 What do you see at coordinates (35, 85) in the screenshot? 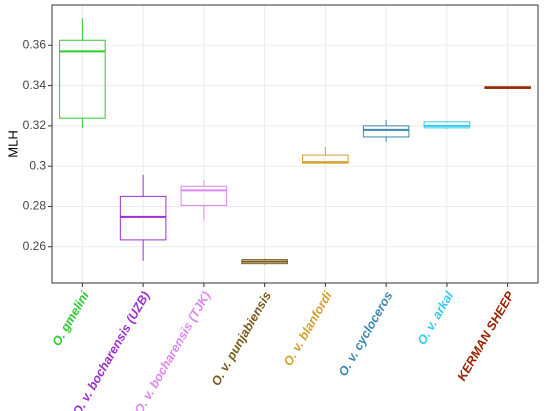
I see `y-tick-label: 0.34` at bounding box center [35, 85].